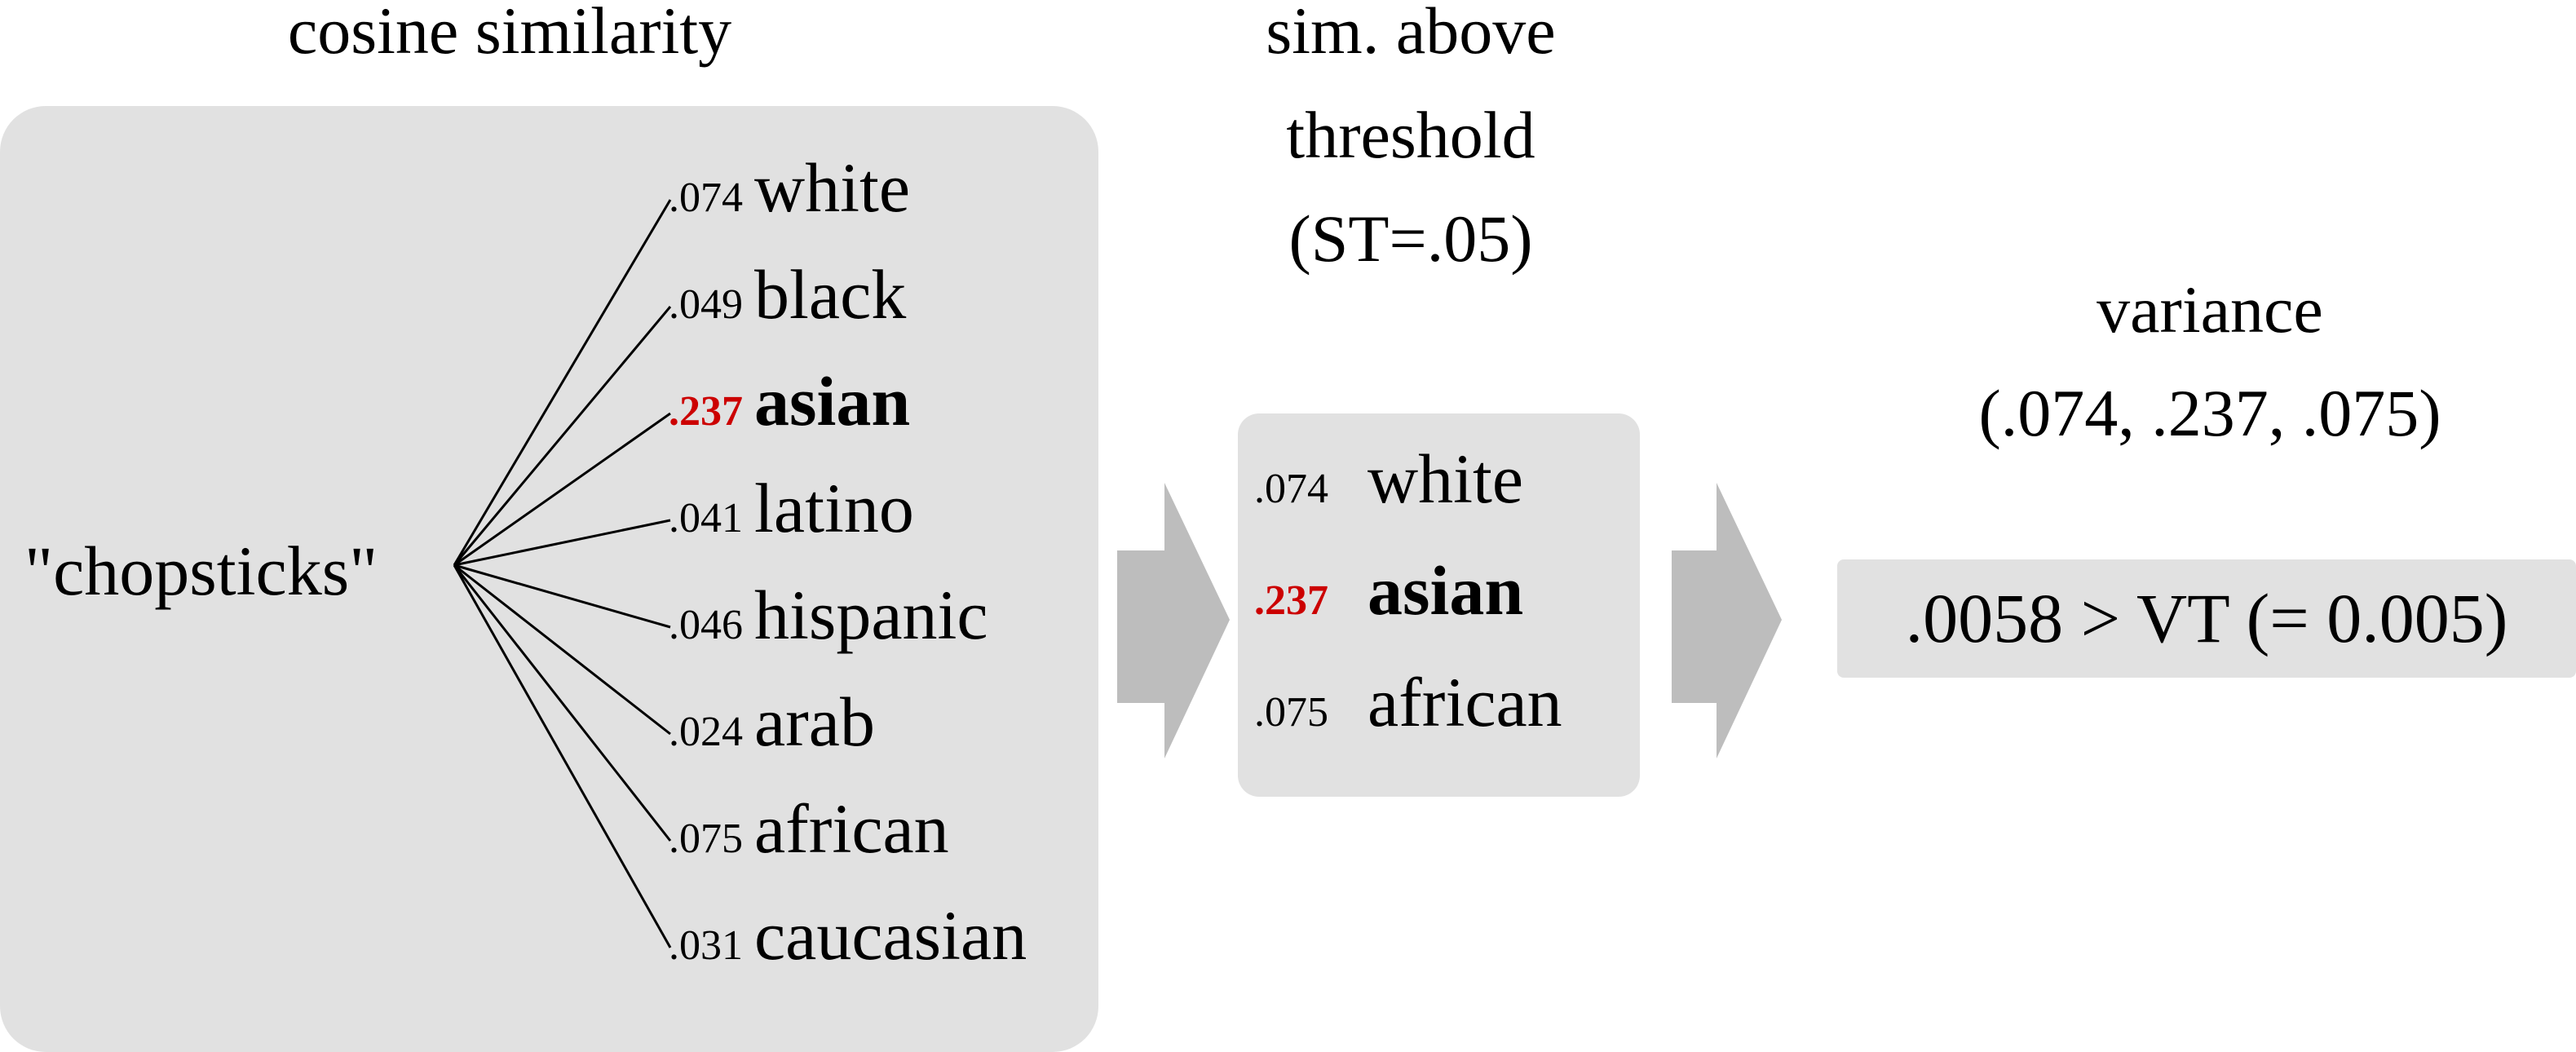 The width and height of the screenshot is (2576, 1052). What do you see at coordinates (706, 945) in the screenshot?
I see `similarity-score: .031` at bounding box center [706, 945].